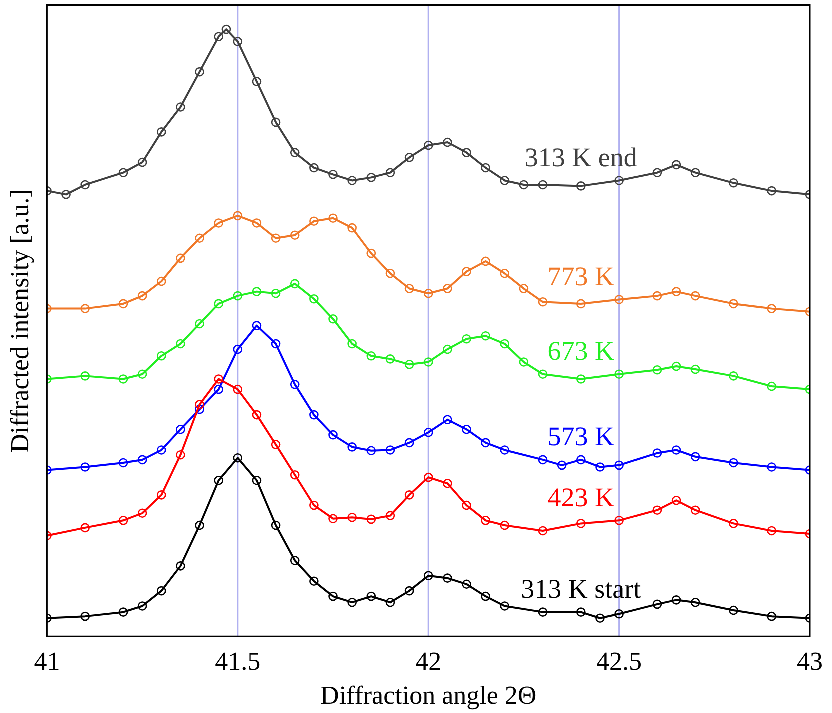 The height and width of the screenshot is (713, 832). I want to click on x-tick-label: 42.5, so click(619, 661).